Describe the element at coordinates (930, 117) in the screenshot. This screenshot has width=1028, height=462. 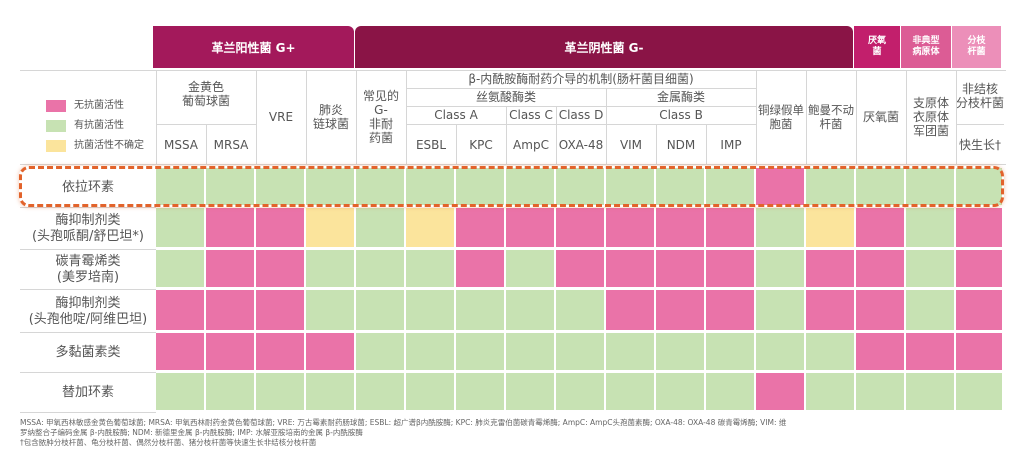
I see `header-atypical: 支原体 衣原体 军团菌` at that location.